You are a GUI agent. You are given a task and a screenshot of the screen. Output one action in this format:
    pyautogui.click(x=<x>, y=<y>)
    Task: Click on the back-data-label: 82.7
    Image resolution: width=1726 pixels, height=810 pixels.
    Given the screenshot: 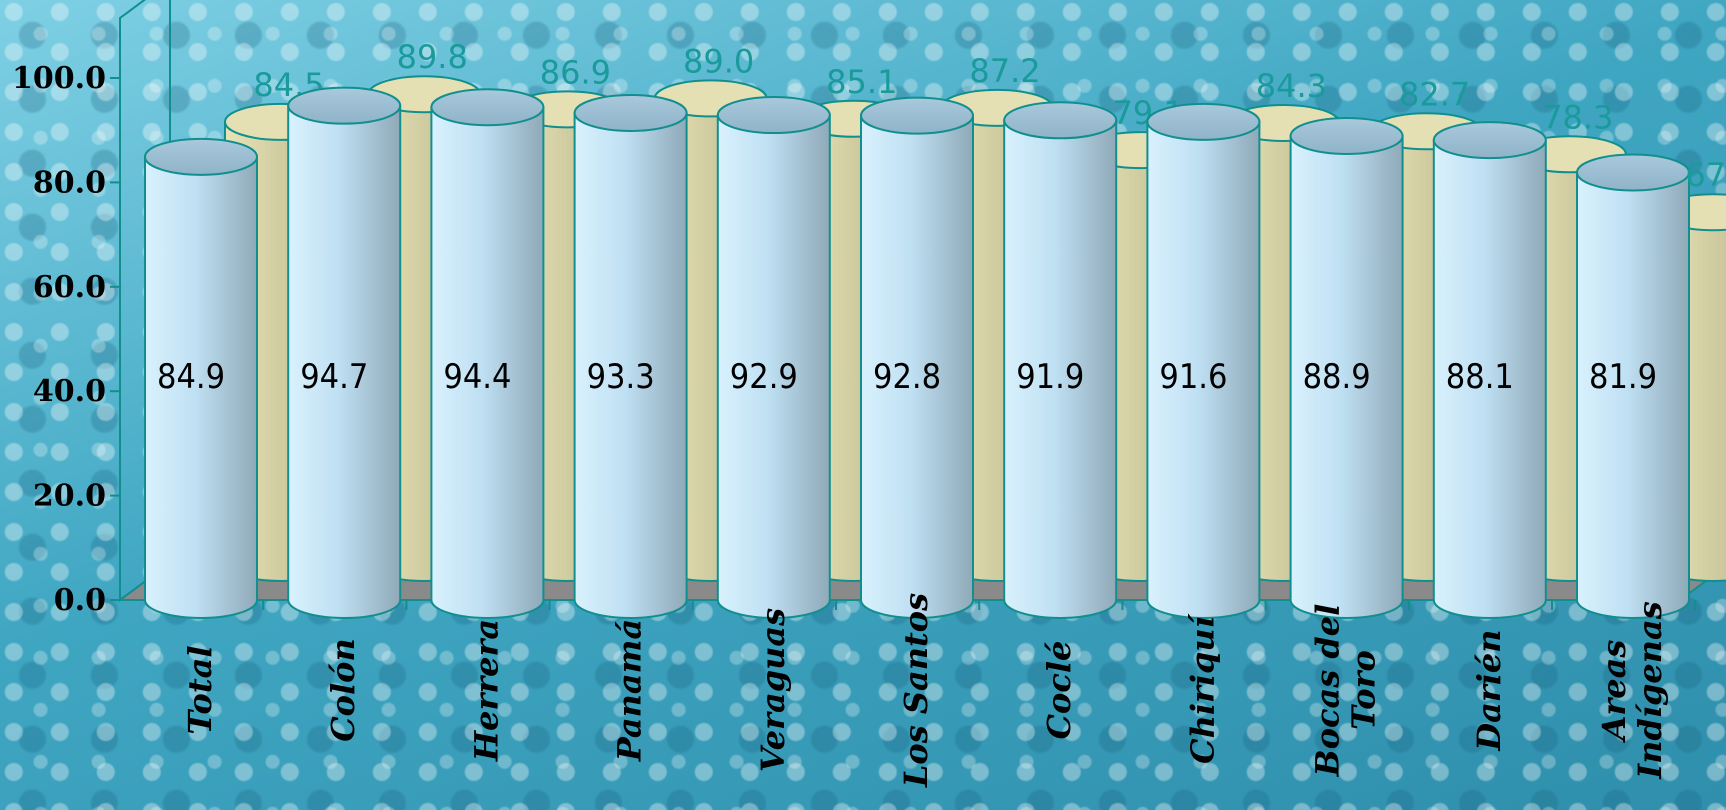 What is the action you would take?
    pyautogui.click(x=1434, y=94)
    